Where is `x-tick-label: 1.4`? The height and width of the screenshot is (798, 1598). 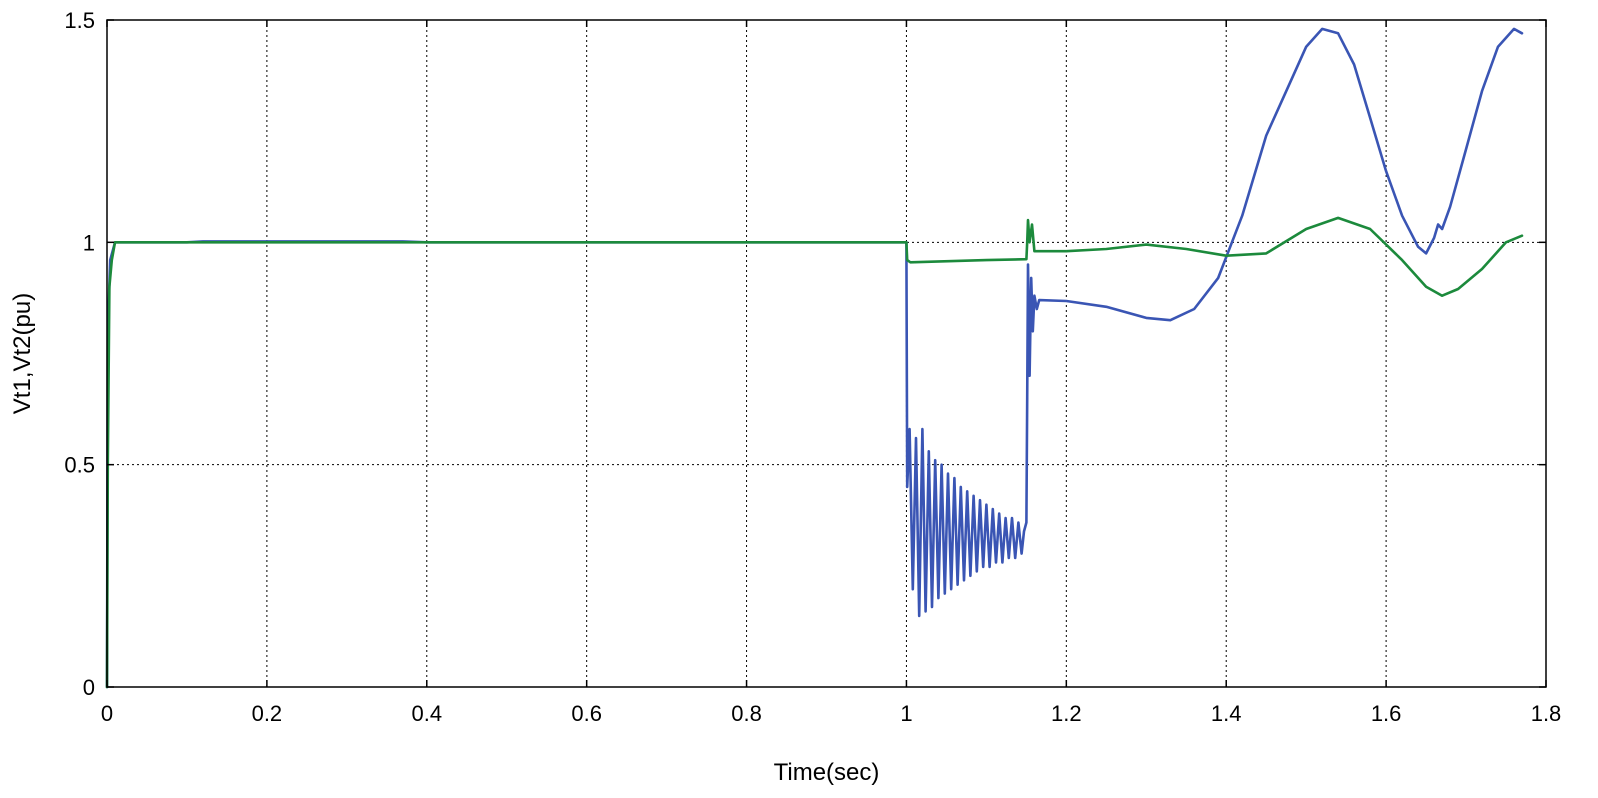
x-tick-label: 1.4 is located at coordinates (1226, 713).